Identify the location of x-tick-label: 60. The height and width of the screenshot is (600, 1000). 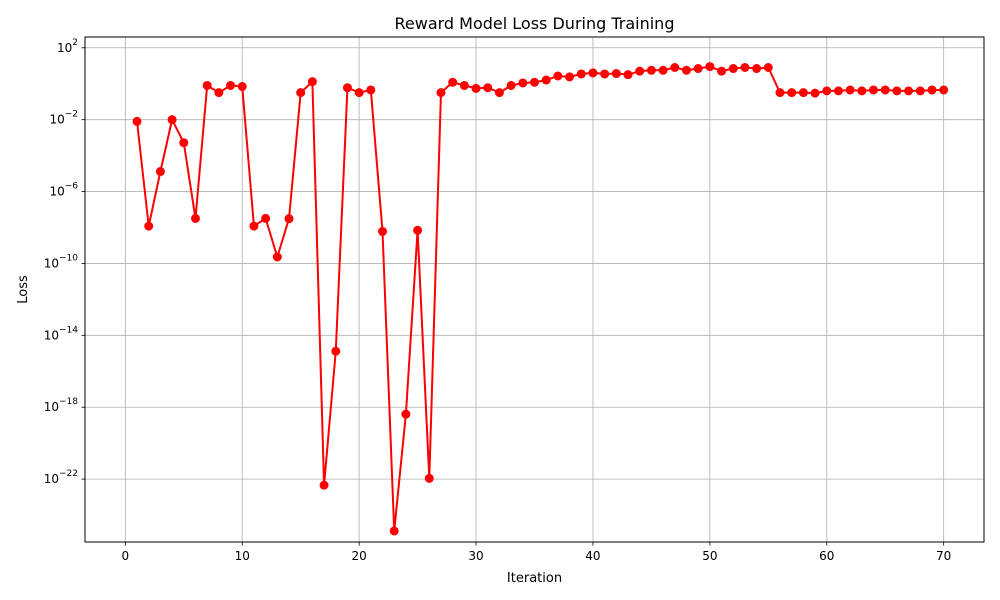
(826, 556).